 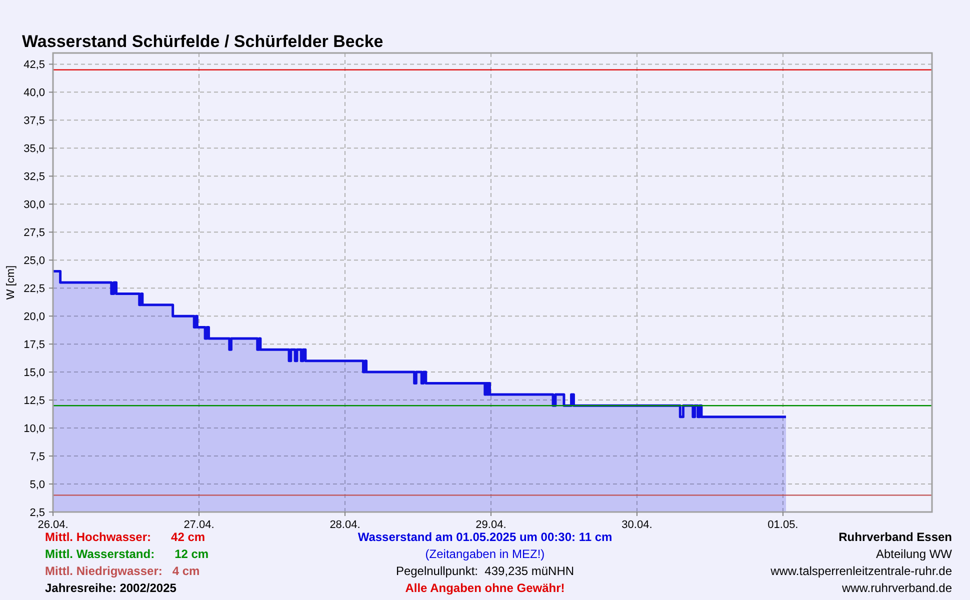 What do you see at coordinates (485, 571) in the screenshot?
I see `text: Pegelnullpunkt: 439,235 müNHN` at bounding box center [485, 571].